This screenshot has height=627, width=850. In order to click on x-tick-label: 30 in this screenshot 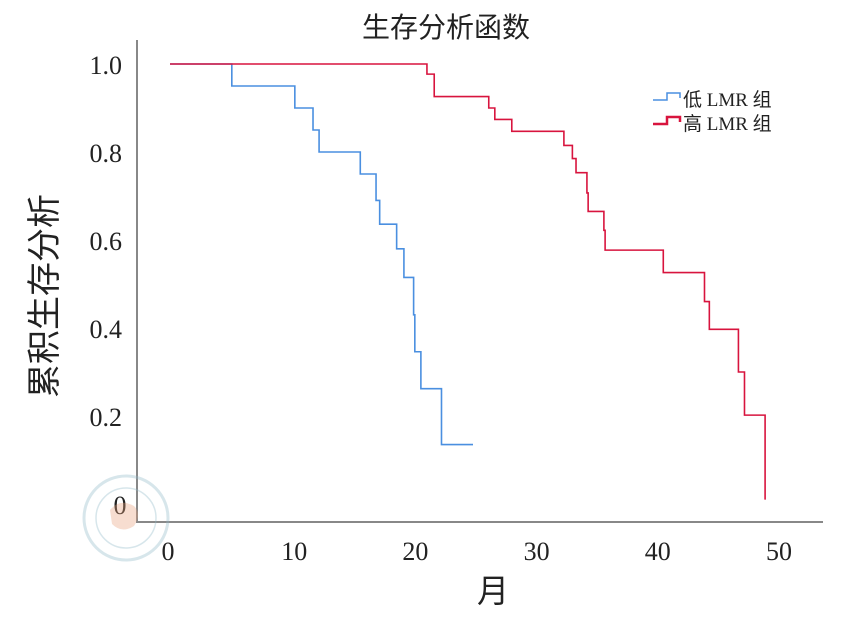, I will do `click(537, 551)`.